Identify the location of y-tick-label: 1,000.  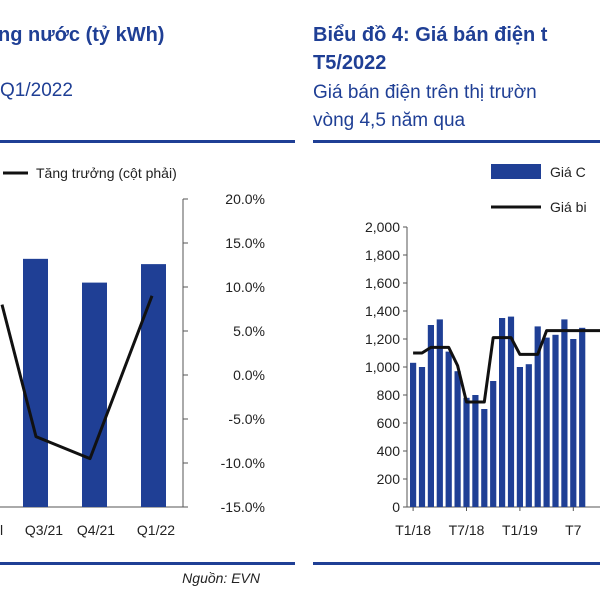
(382, 367).